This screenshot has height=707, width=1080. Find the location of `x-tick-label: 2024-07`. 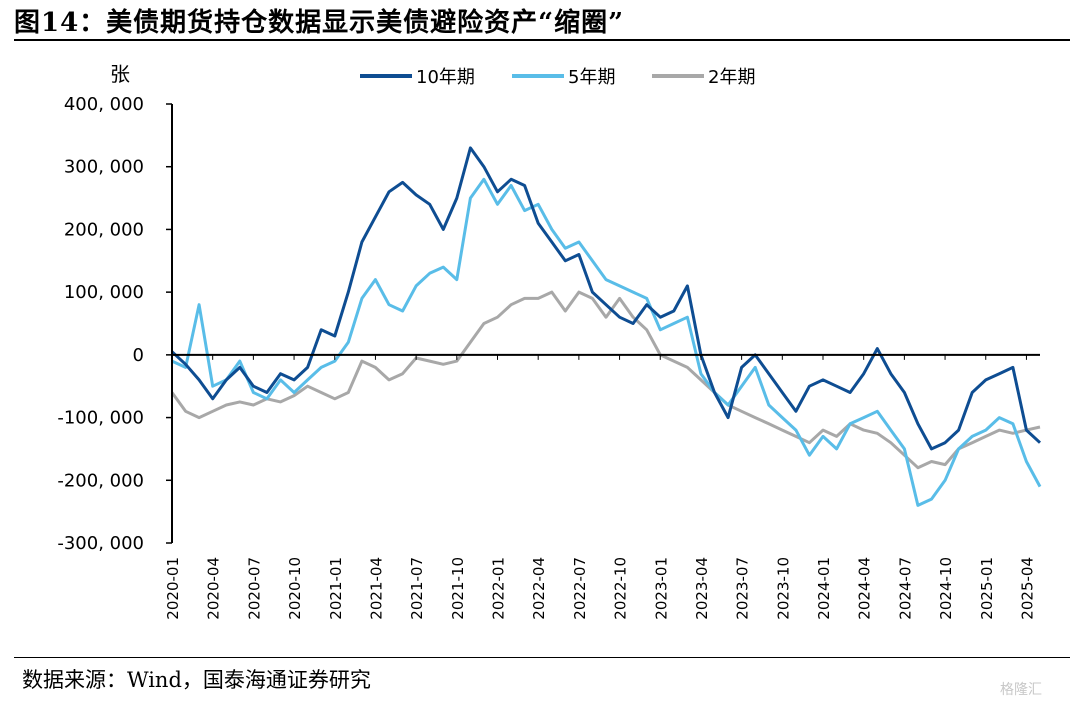

x-tick-label: 2024-07 is located at coordinates (905, 588).